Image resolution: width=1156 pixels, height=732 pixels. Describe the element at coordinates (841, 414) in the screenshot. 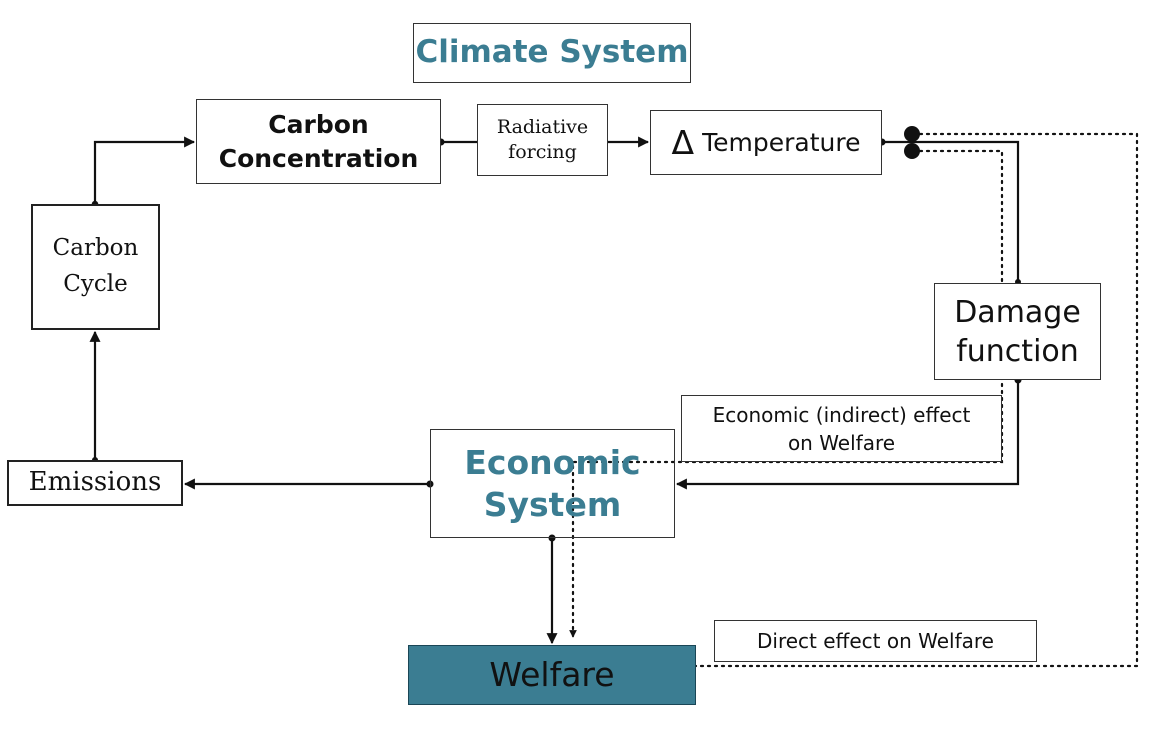

I see `economic-effect-line-1: Economic (indirect) effect` at that location.